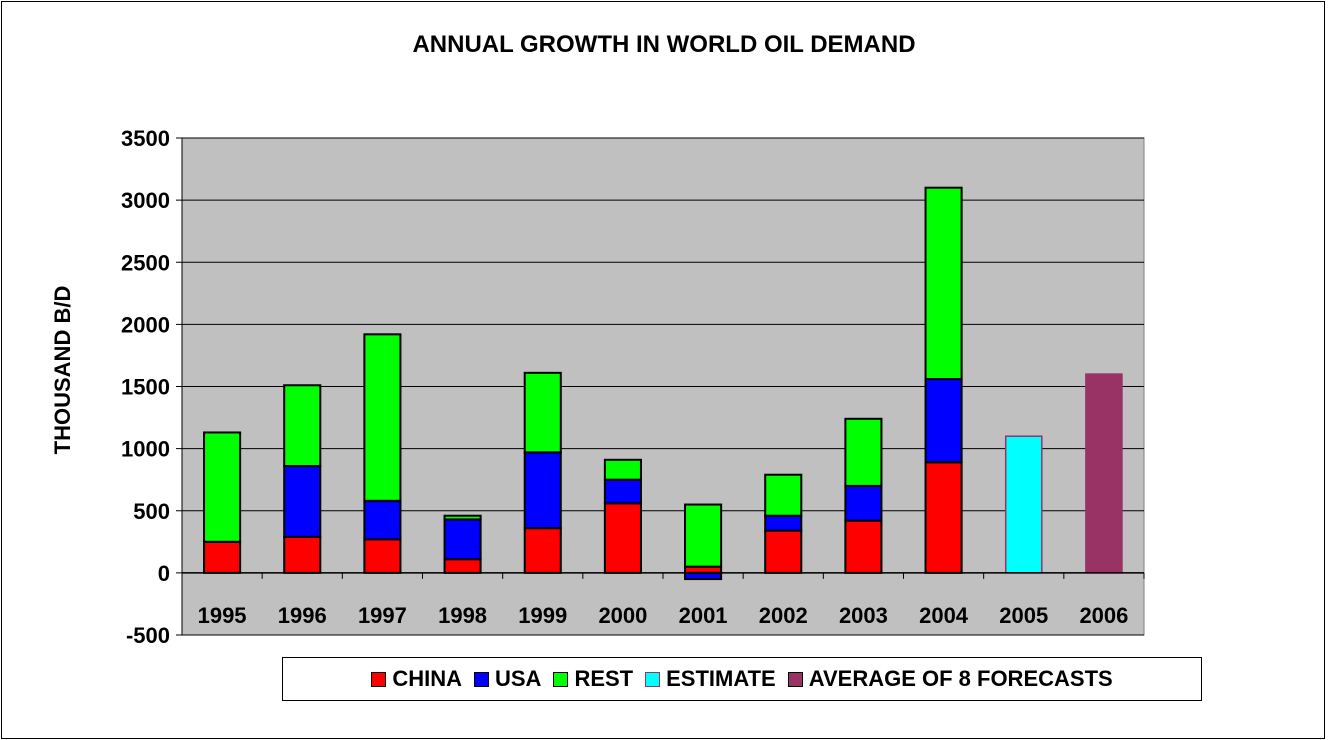  Describe the element at coordinates (1023, 504) in the screenshot. I see `bar-estimate-2005` at that location.